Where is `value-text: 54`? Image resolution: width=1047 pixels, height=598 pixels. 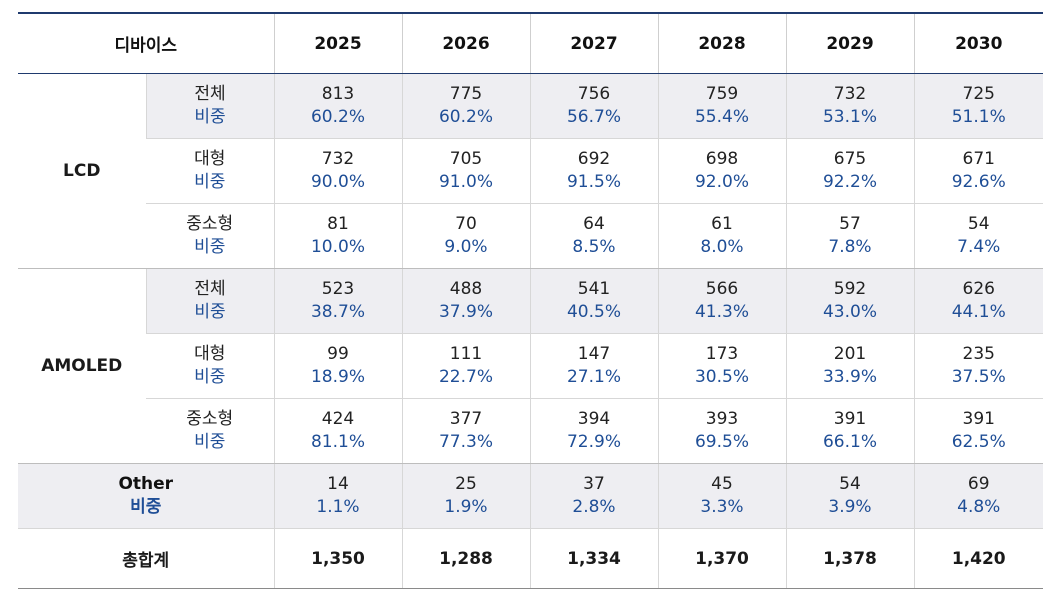 value-text: 54 is located at coordinates (978, 224).